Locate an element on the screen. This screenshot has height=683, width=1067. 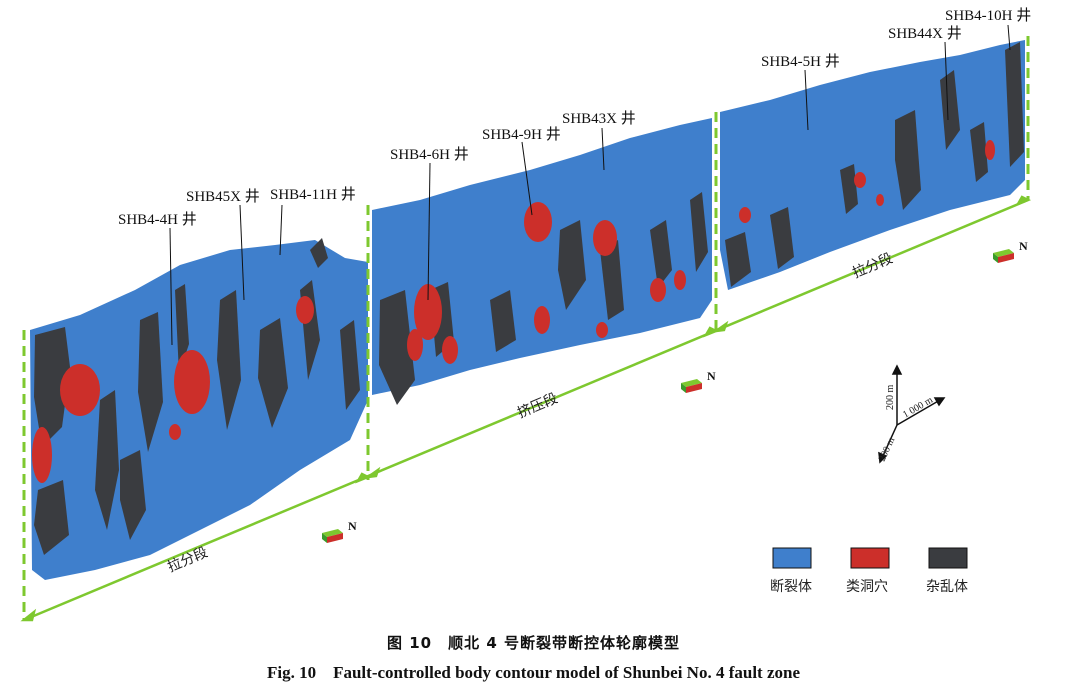
scale-axes is located at coordinates (912, 414).